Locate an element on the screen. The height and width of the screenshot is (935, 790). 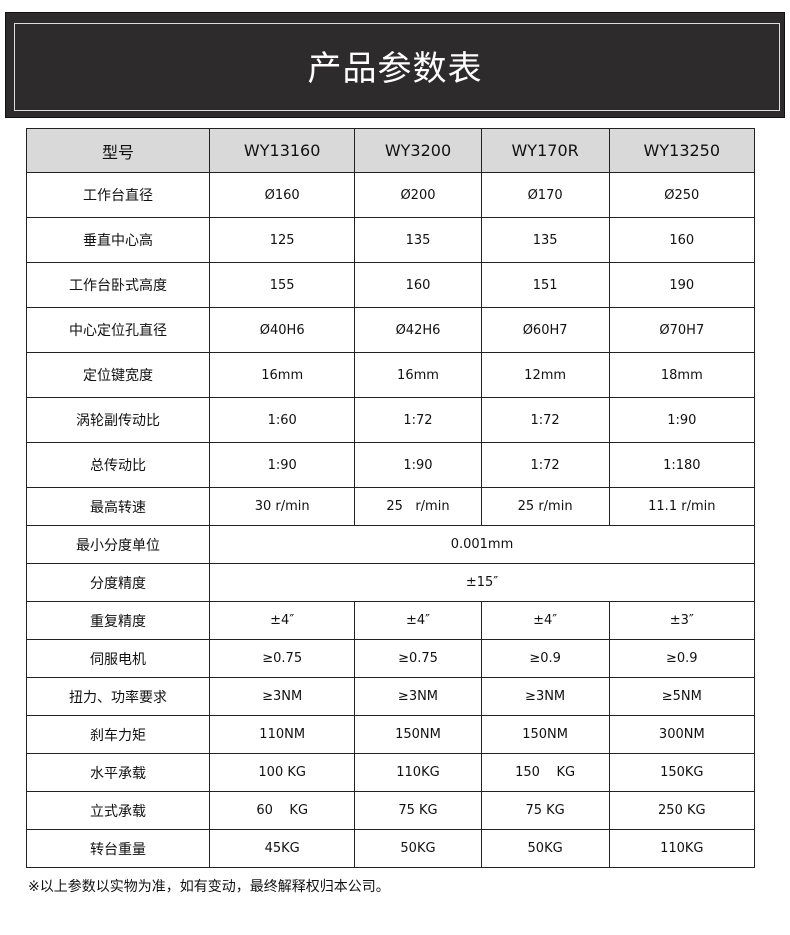
table-row: 定位键宽度 16mm 16mm 12mm 18mm is located at coordinates (391, 375).